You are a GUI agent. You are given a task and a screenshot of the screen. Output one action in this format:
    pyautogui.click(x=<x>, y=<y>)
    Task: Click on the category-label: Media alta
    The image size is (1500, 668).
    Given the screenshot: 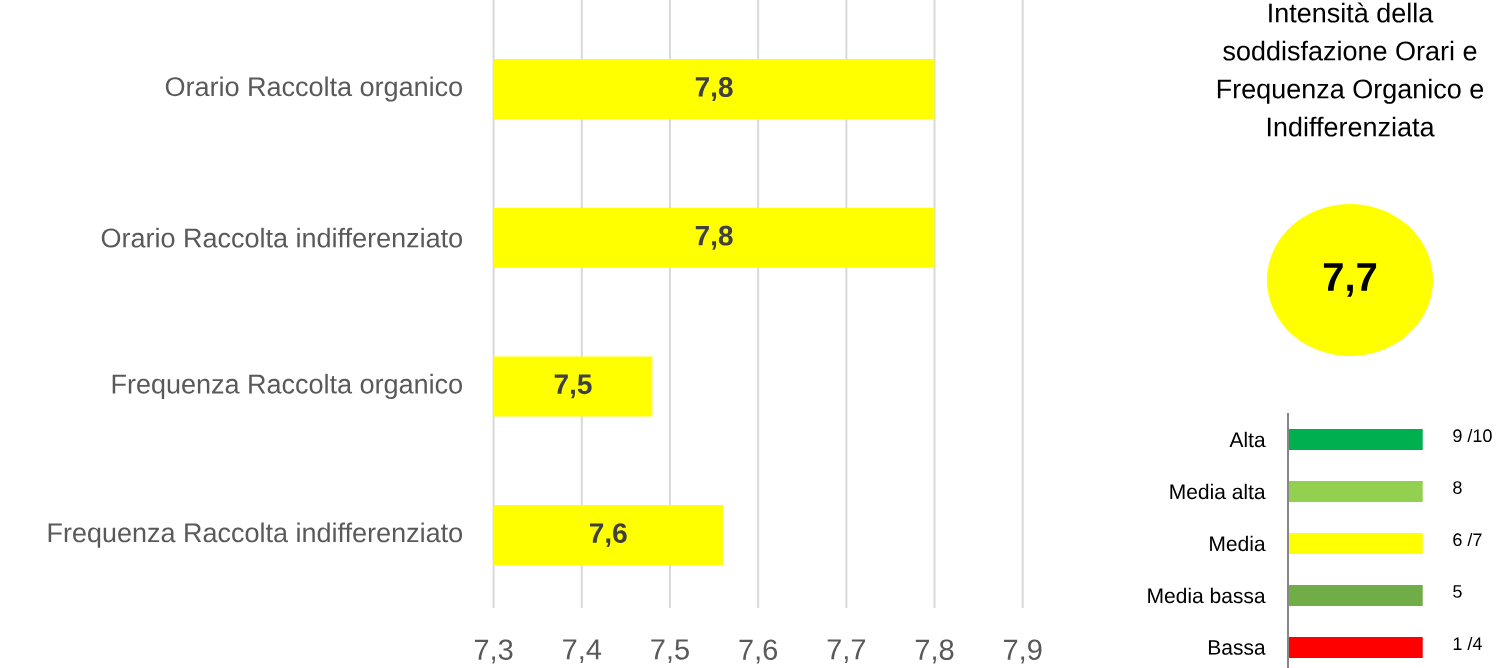 What is the action you would take?
    pyautogui.click(x=1218, y=491)
    